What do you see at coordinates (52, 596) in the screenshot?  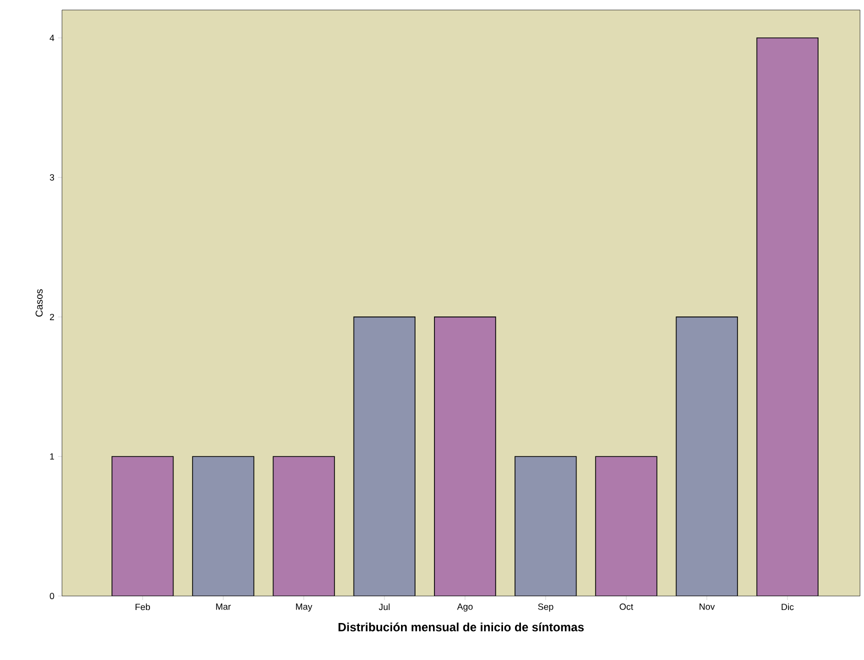 I see `y-tick-label: 0` at bounding box center [52, 596].